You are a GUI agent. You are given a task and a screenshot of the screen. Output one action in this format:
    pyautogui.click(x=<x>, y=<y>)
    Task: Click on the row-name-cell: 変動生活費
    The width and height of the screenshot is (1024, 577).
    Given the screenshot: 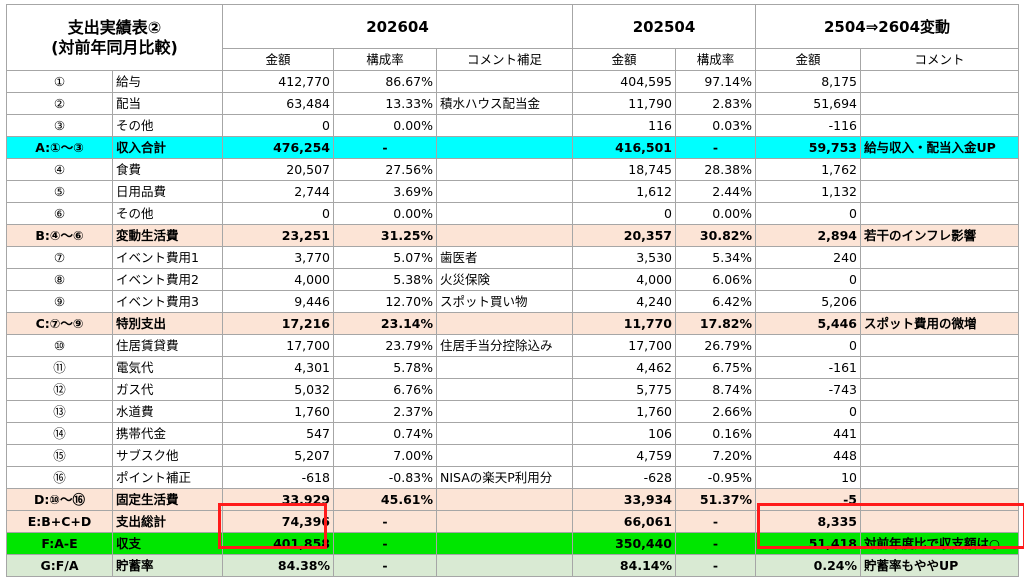 What is the action you would take?
    pyautogui.click(x=167, y=235)
    